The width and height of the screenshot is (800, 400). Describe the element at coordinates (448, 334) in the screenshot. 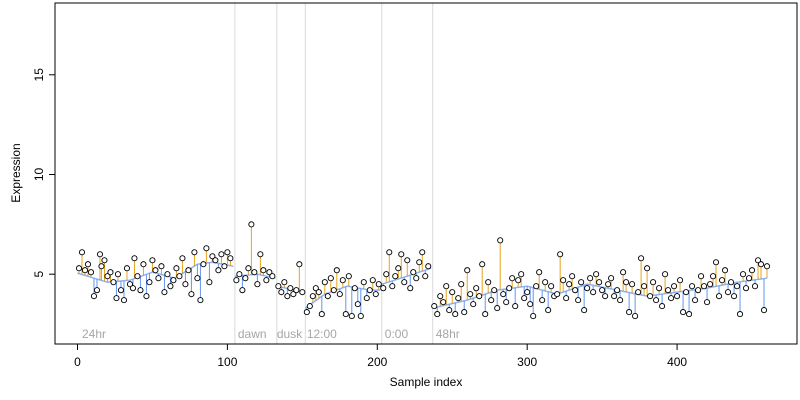

I see `section-label: 48hr` at that location.